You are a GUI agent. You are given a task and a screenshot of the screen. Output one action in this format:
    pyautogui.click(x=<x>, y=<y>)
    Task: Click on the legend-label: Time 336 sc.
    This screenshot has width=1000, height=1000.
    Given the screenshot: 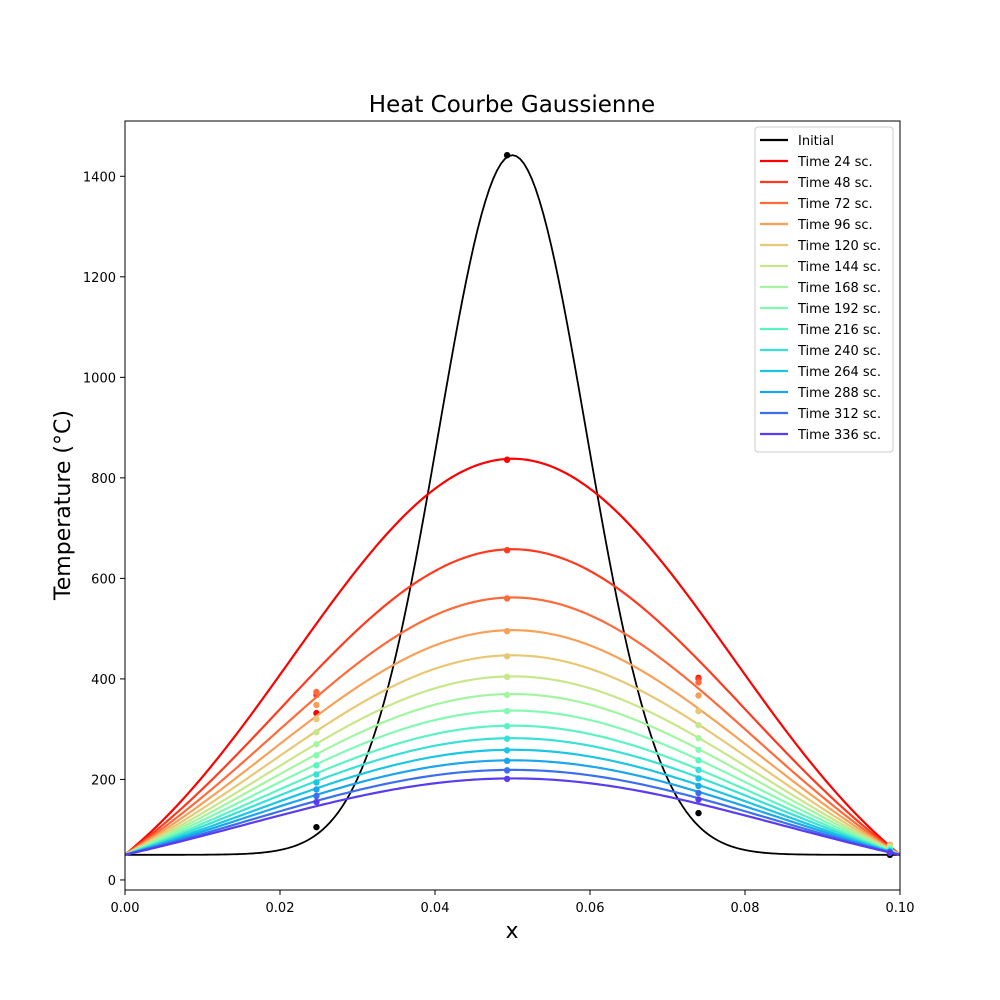 What is the action you would take?
    pyautogui.click(x=839, y=435)
    